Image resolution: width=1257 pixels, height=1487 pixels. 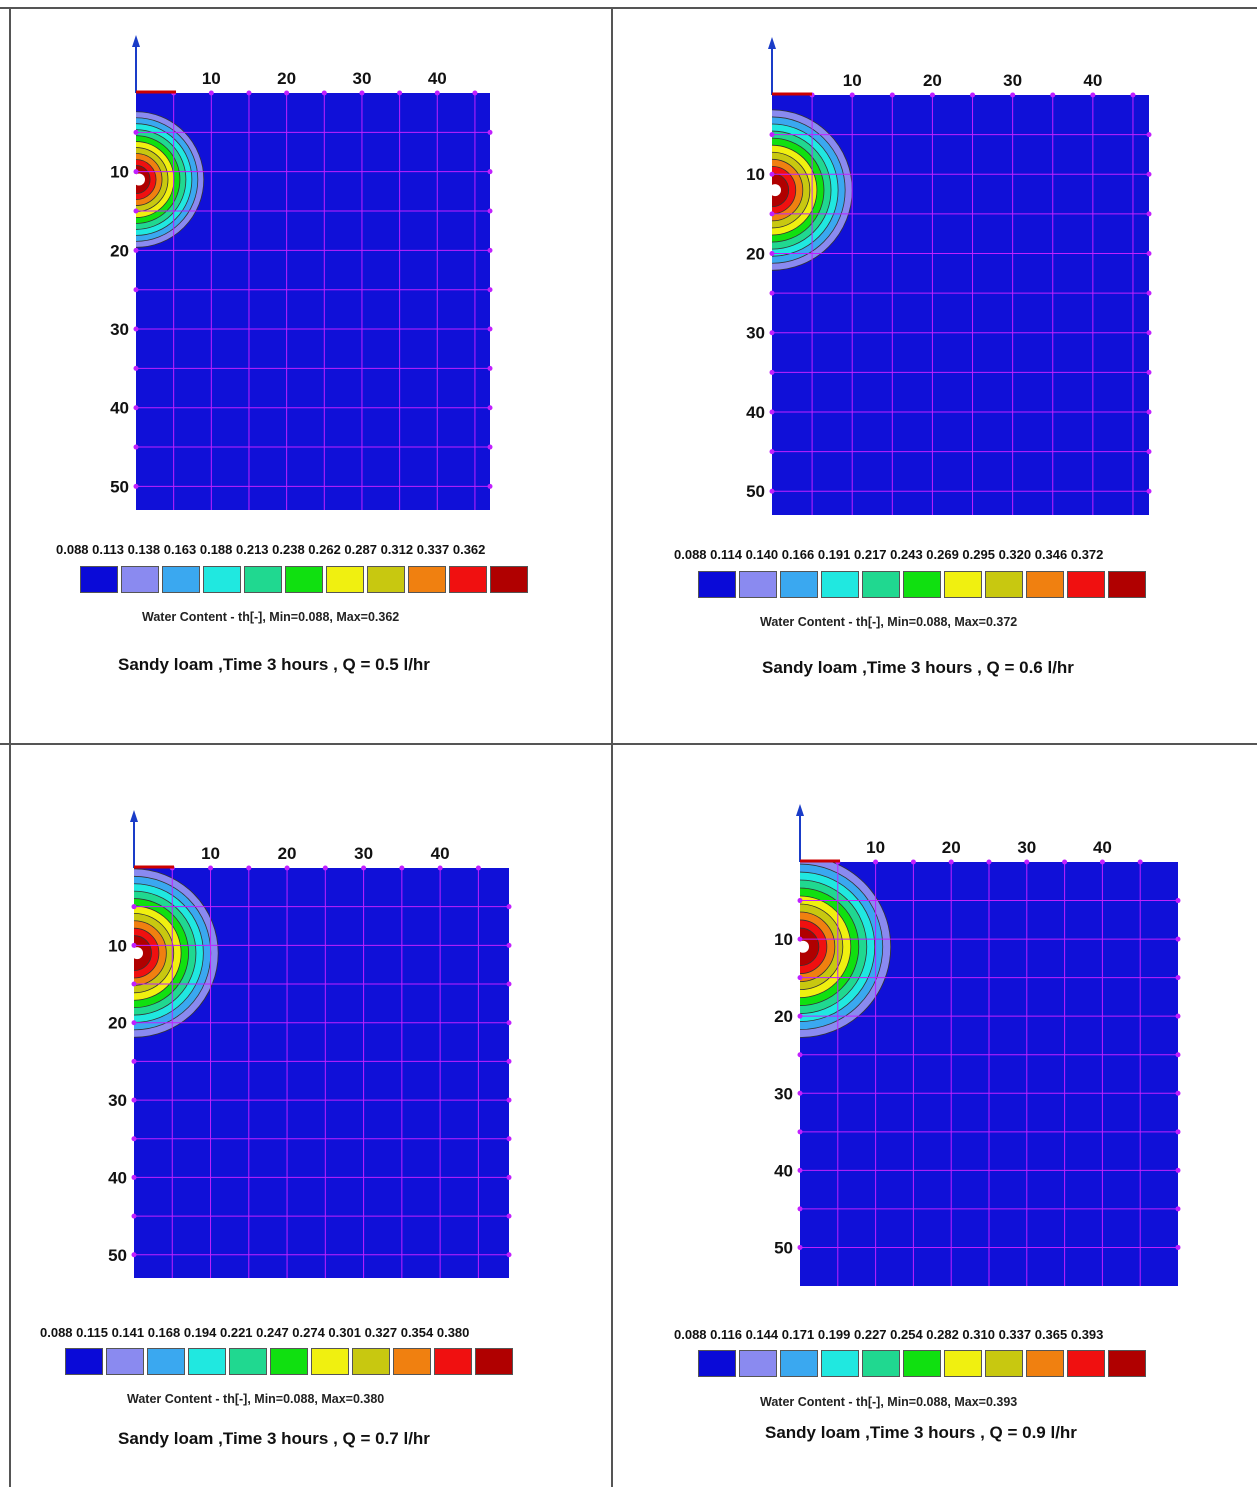 I want to click on legend-swatches, so click(x=922, y=1363).